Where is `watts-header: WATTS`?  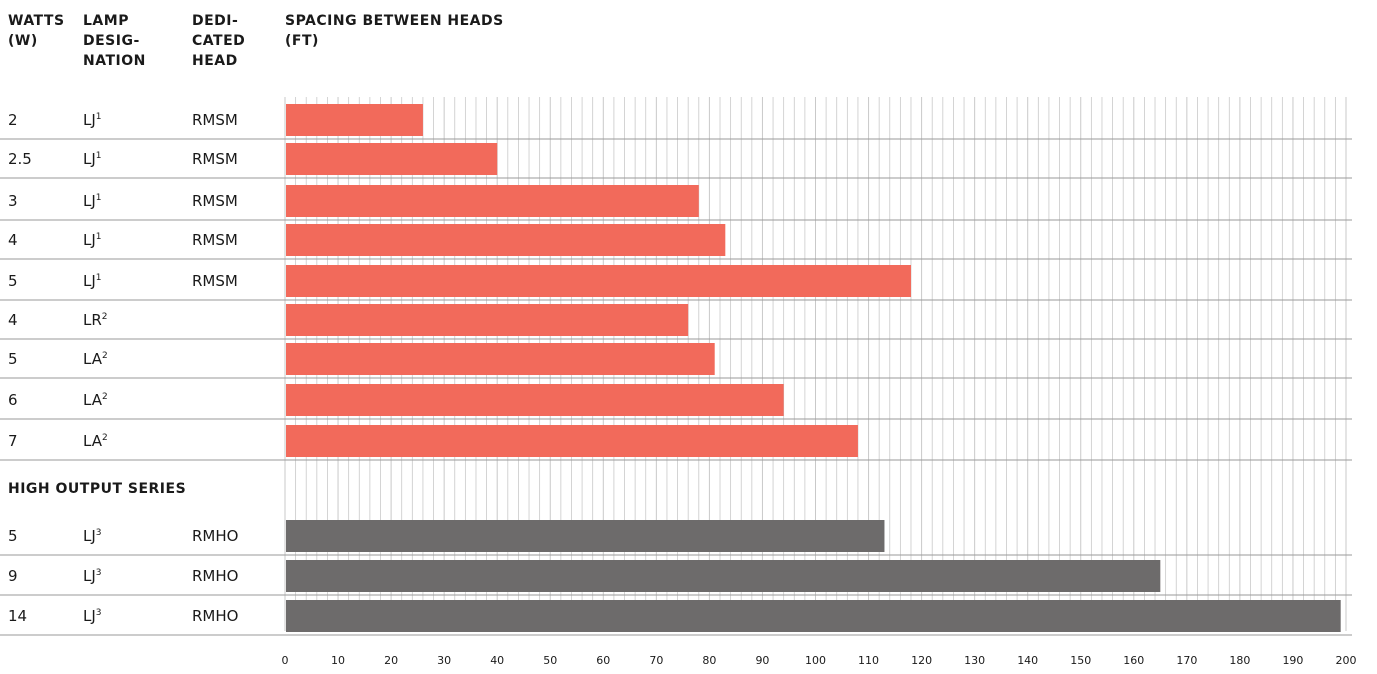 watts-header: WATTS is located at coordinates (36, 21).